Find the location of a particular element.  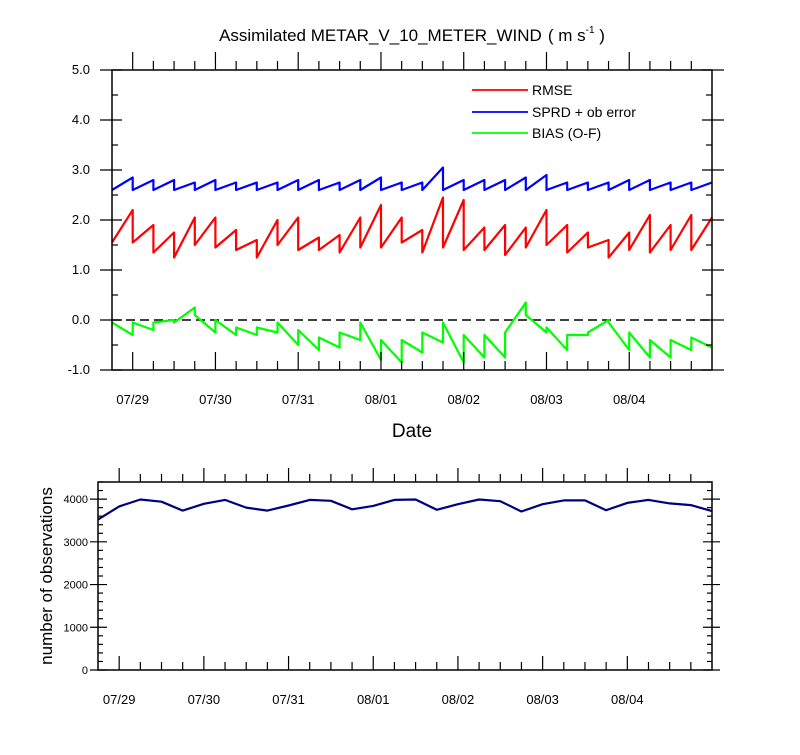

top-series-line-sprd-ob-error is located at coordinates (412, 179).